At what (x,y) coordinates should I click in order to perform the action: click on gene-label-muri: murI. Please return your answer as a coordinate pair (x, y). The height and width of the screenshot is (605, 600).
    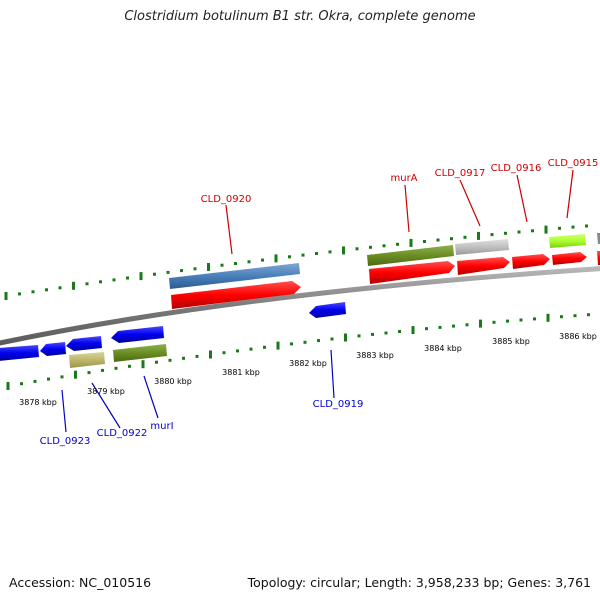
    Looking at the image, I should click on (161, 426).